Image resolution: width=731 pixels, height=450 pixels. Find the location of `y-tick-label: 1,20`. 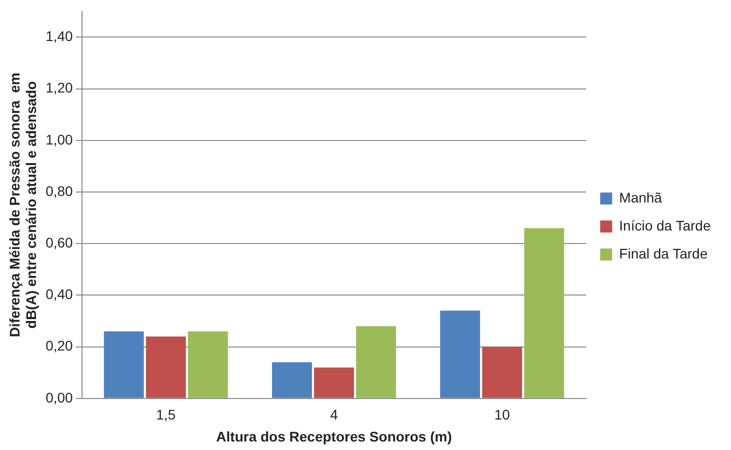

y-tick-label: 1,20 is located at coordinates (60, 88).